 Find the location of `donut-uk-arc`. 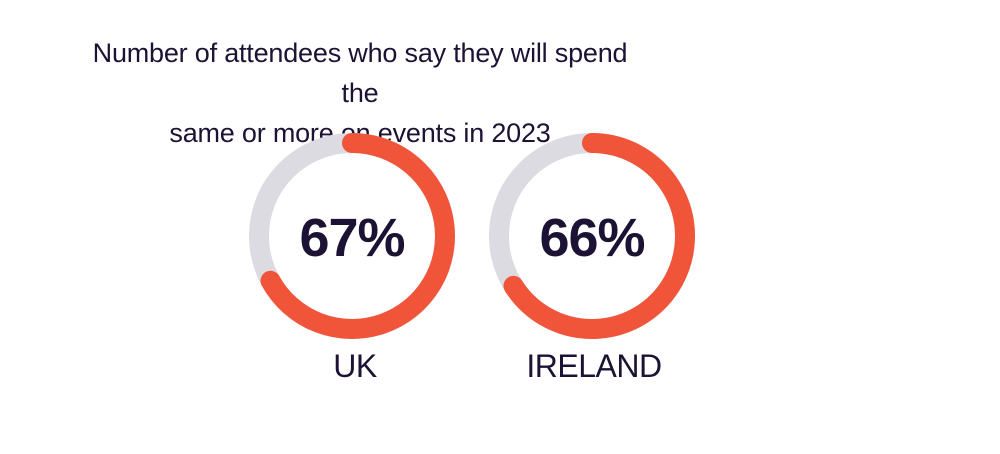

donut-uk-arc is located at coordinates (357, 236).